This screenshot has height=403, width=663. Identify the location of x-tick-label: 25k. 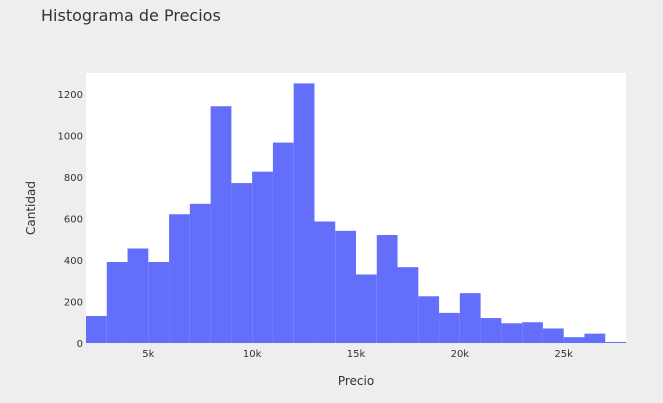
(563, 354).